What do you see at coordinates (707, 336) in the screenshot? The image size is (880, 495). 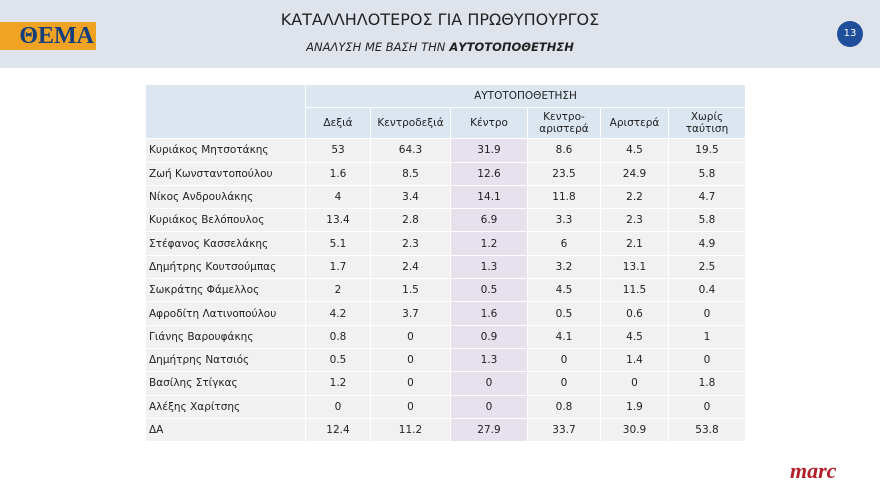 I see `cell: 1` at bounding box center [707, 336].